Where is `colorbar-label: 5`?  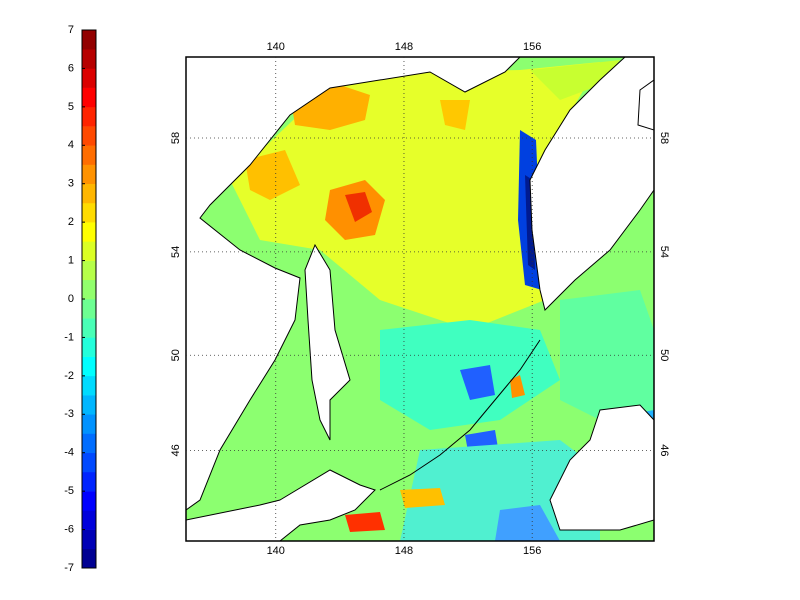 colorbar-label: 5 is located at coordinates (71, 107).